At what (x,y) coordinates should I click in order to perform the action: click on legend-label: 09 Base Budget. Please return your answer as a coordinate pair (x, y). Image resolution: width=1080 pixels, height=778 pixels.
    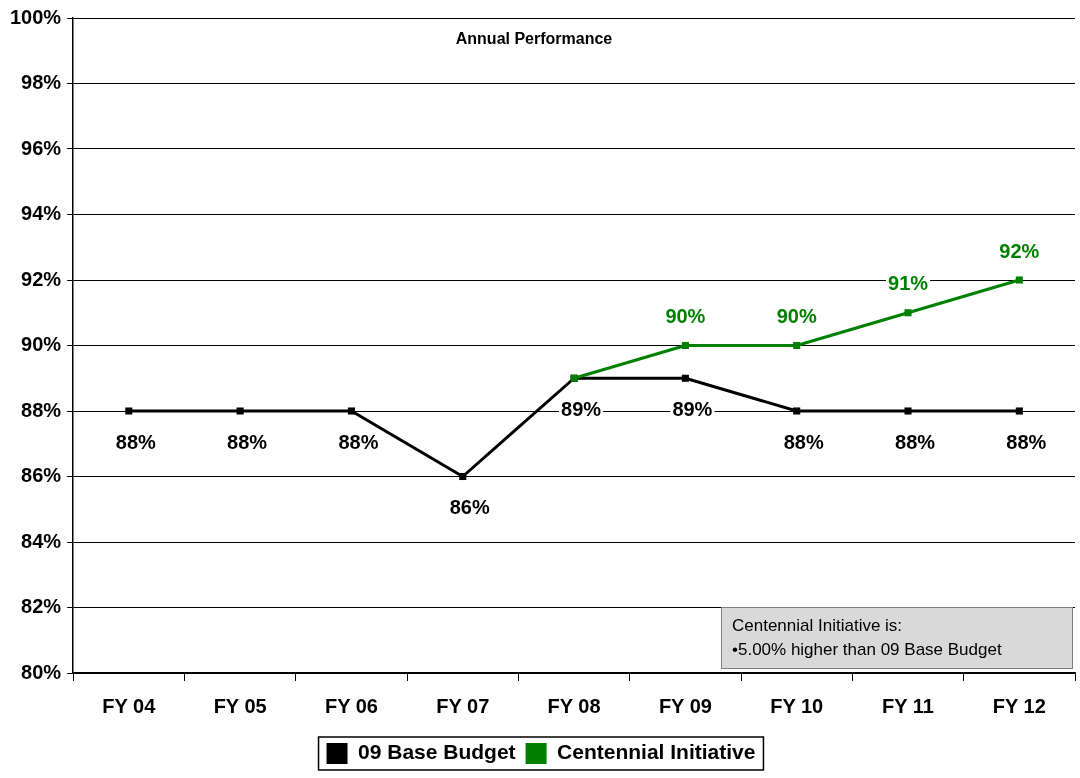
    Looking at the image, I should click on (437, 752).